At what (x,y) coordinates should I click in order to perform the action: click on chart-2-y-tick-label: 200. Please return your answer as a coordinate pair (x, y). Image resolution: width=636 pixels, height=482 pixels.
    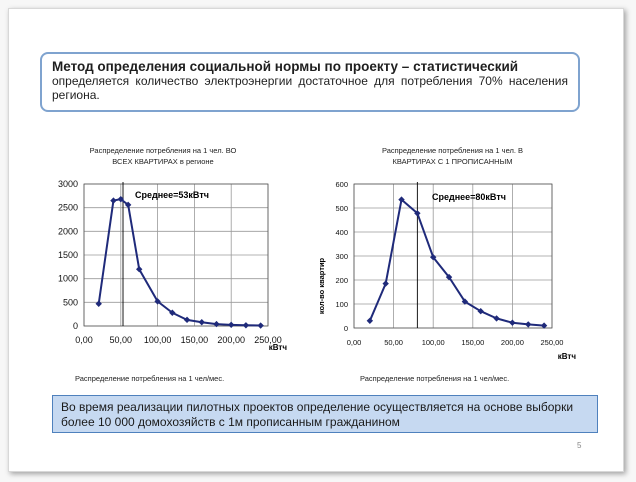
    Looking at the image, I should click on (341, 280).